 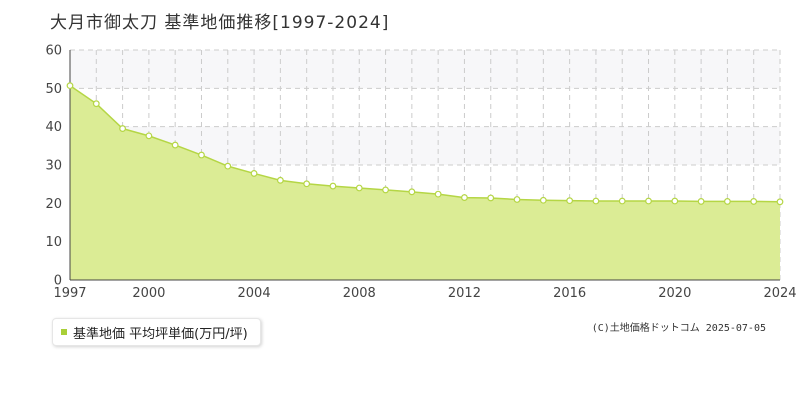 What do you see at coordinates (53, 242) in the screenshot?
I see `y-tick-label: 10` at bounding box center [53, 242].